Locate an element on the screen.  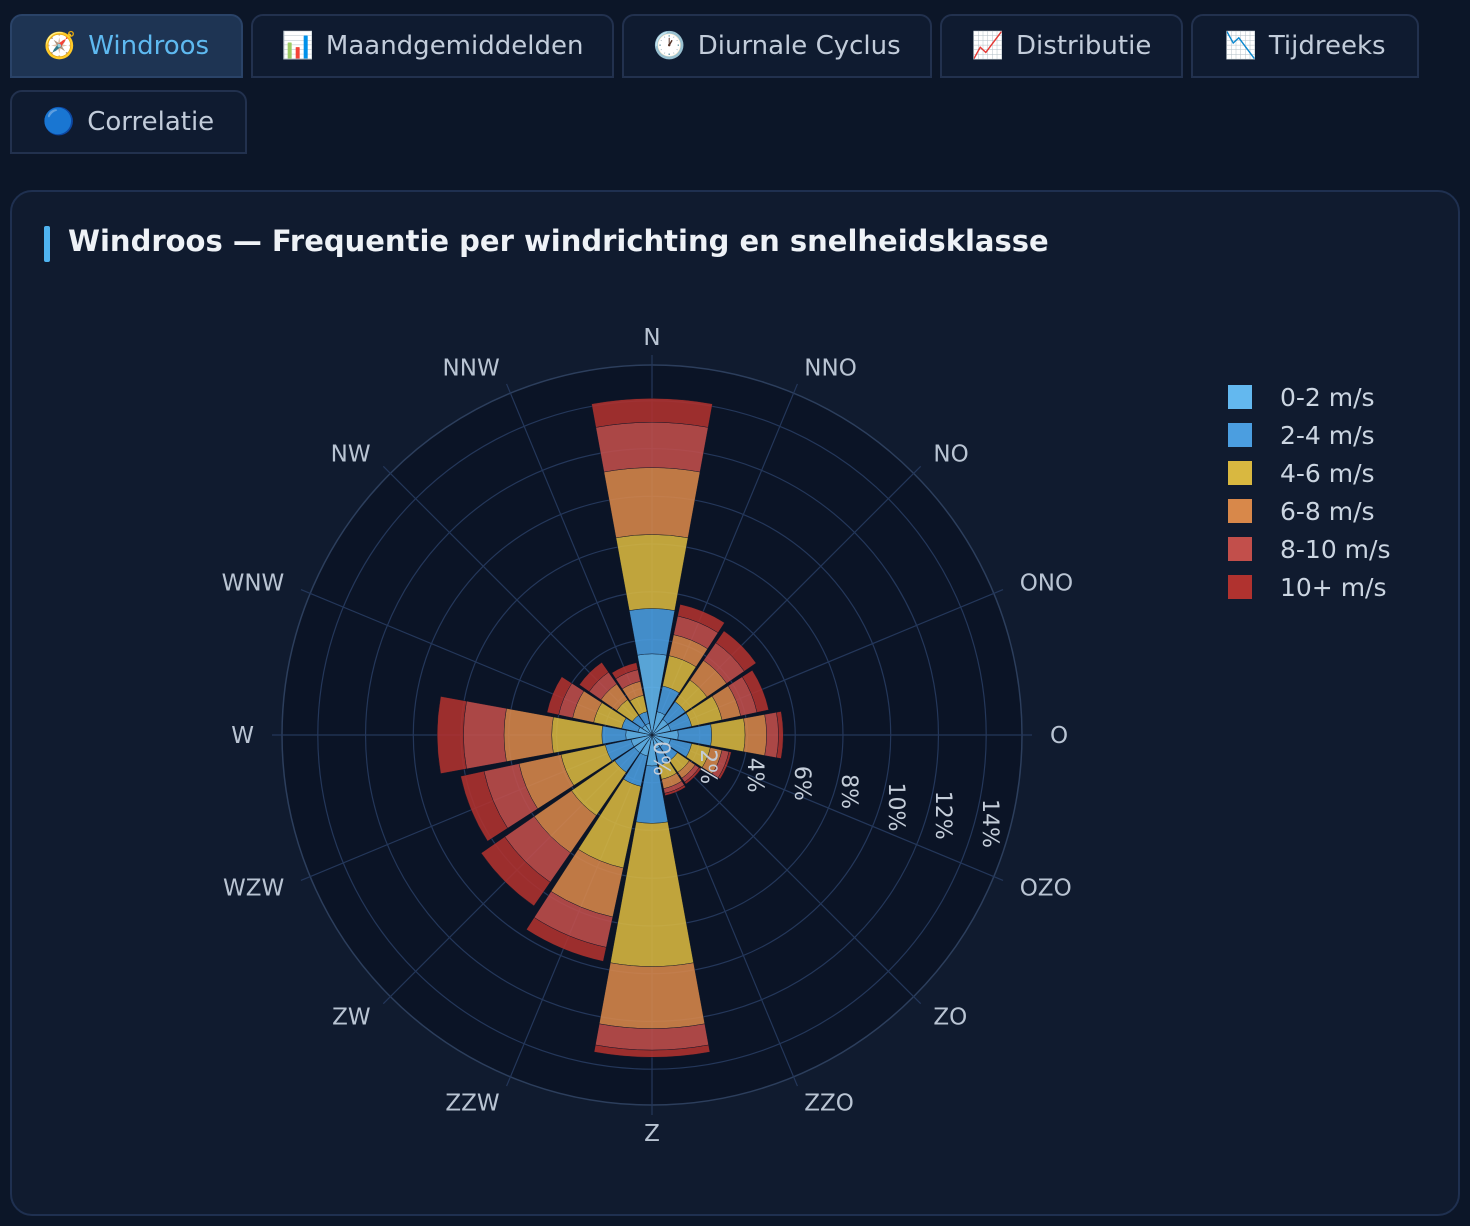
direction-label: N is located at coordinates (651, 338).